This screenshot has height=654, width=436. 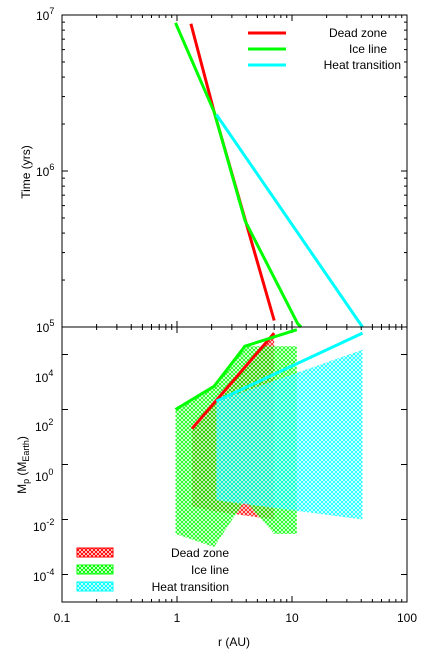 I want to click on time-series-ice-line, so click(x=238, y=175).